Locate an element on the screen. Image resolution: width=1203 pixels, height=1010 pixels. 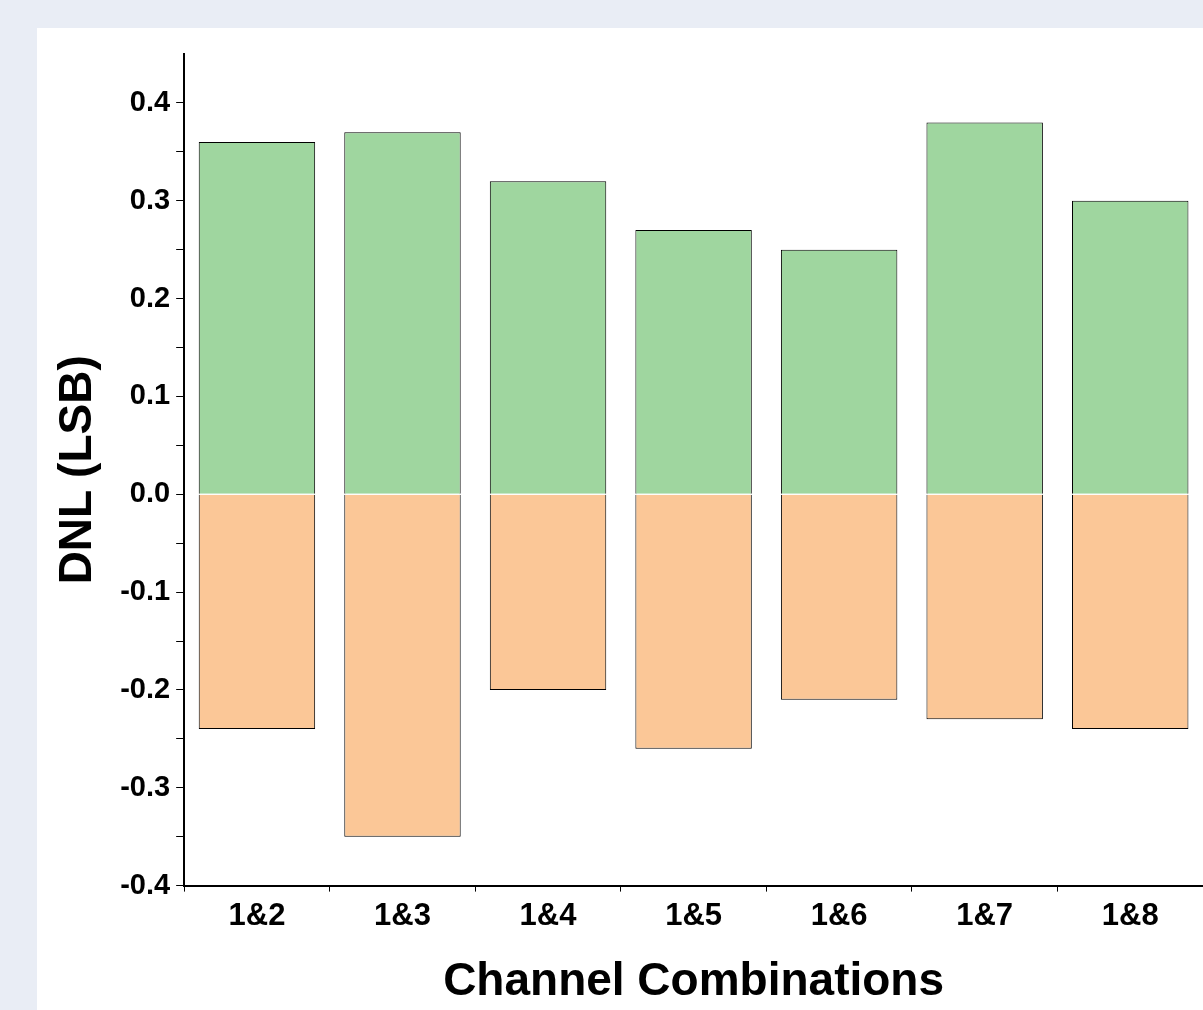
y-axis-title: DNL (LSB) is located at coordinates (75, 470).